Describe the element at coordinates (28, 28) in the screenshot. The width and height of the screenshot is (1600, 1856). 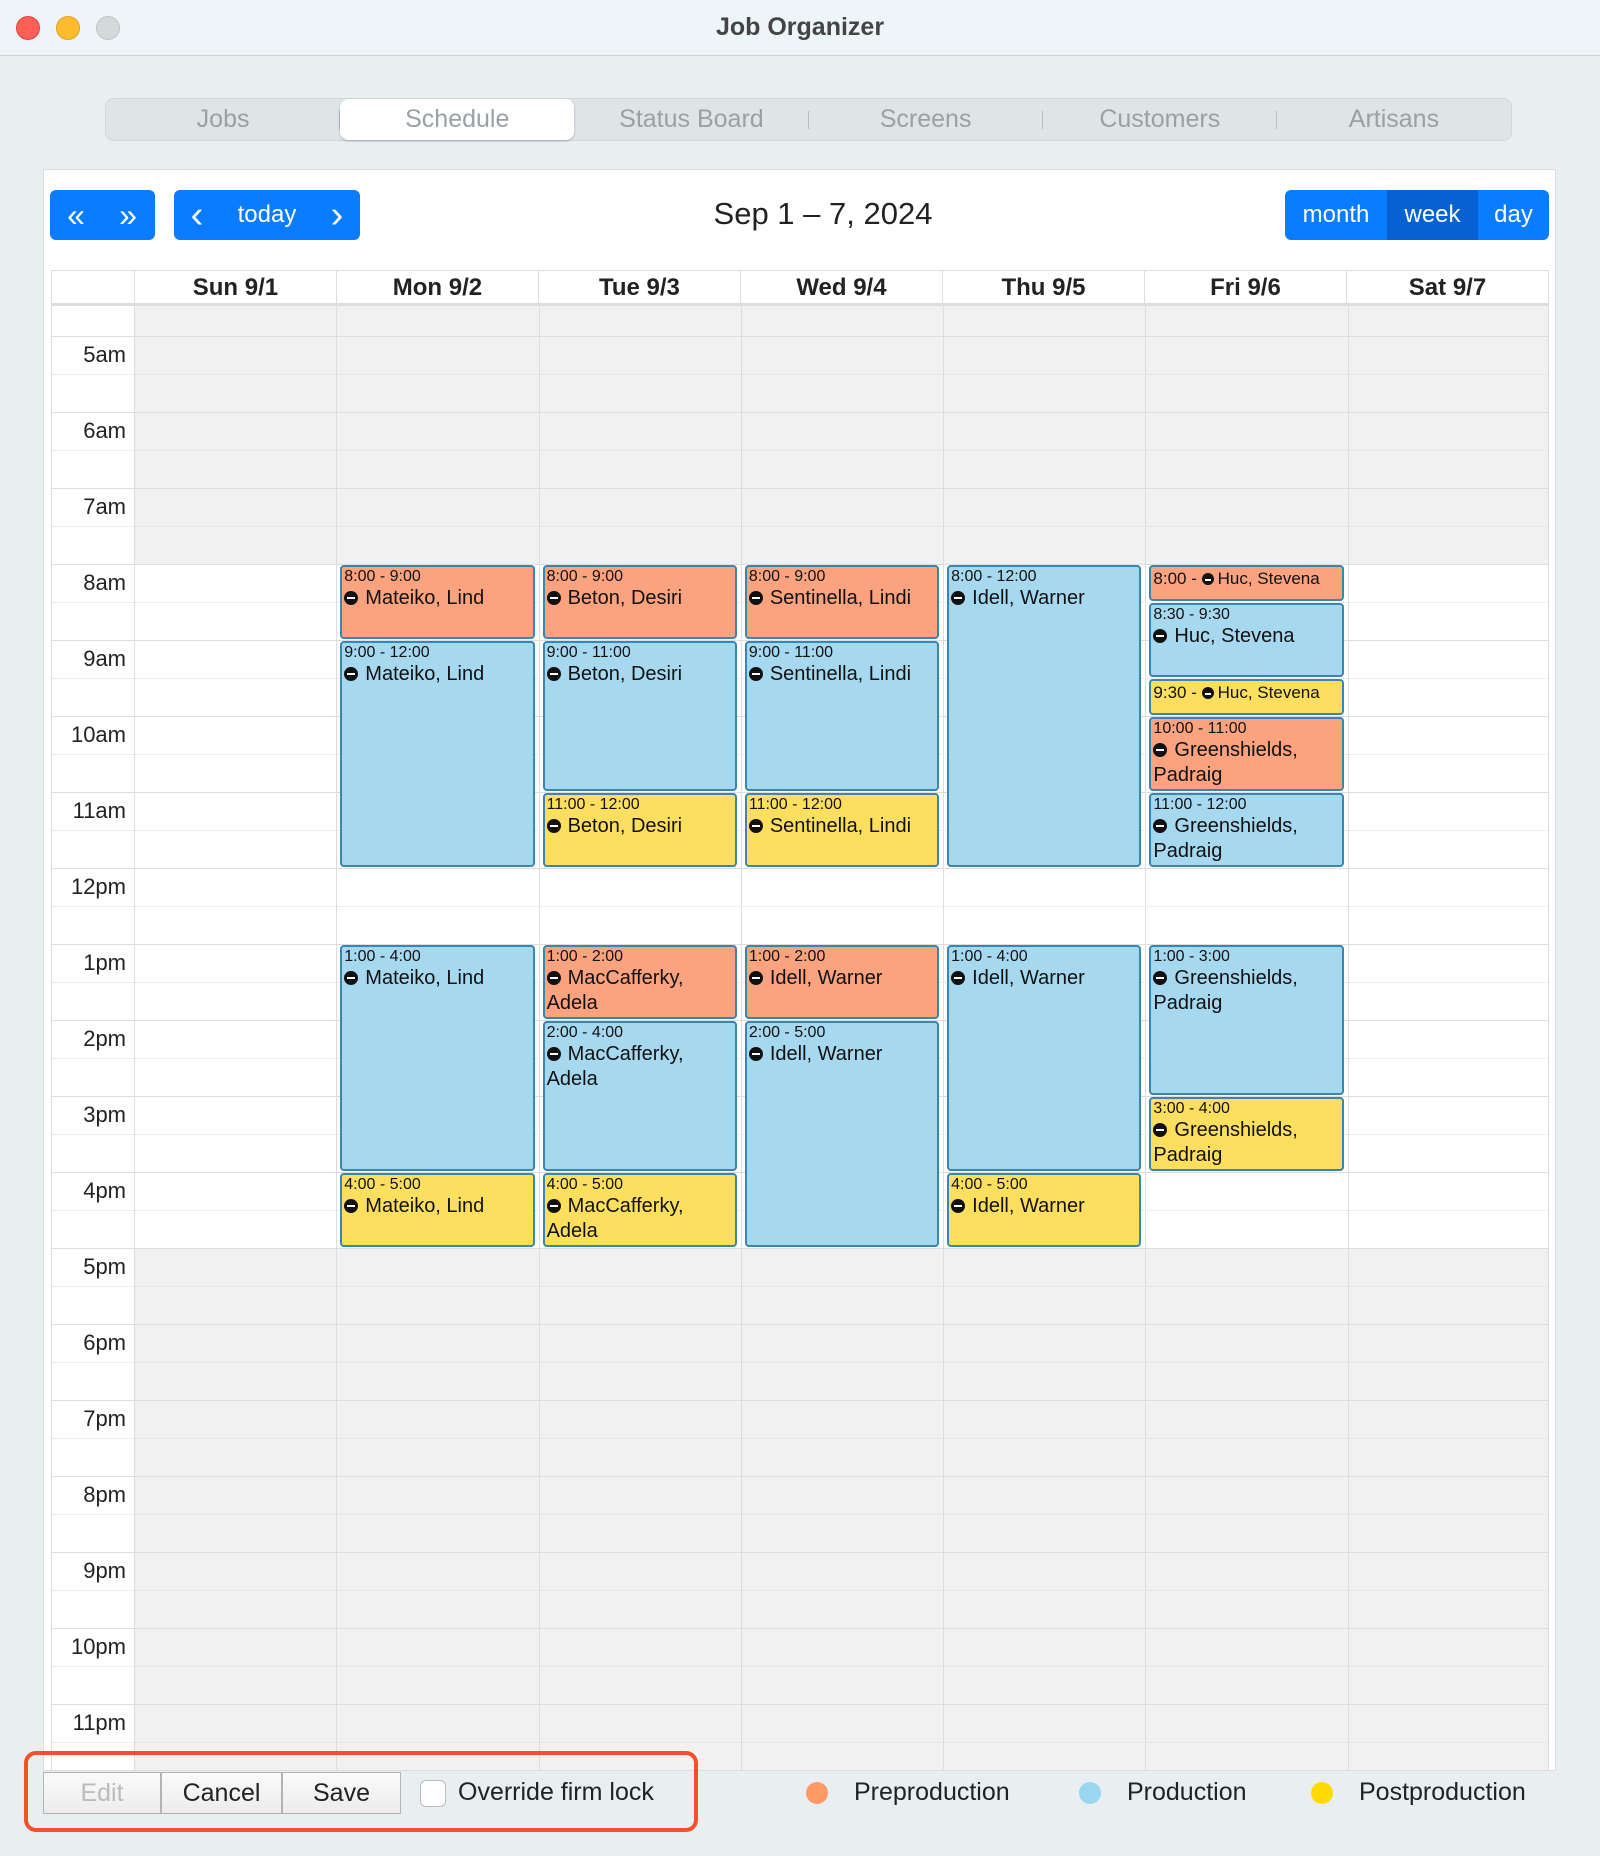
I see `close-window-button` at that location.